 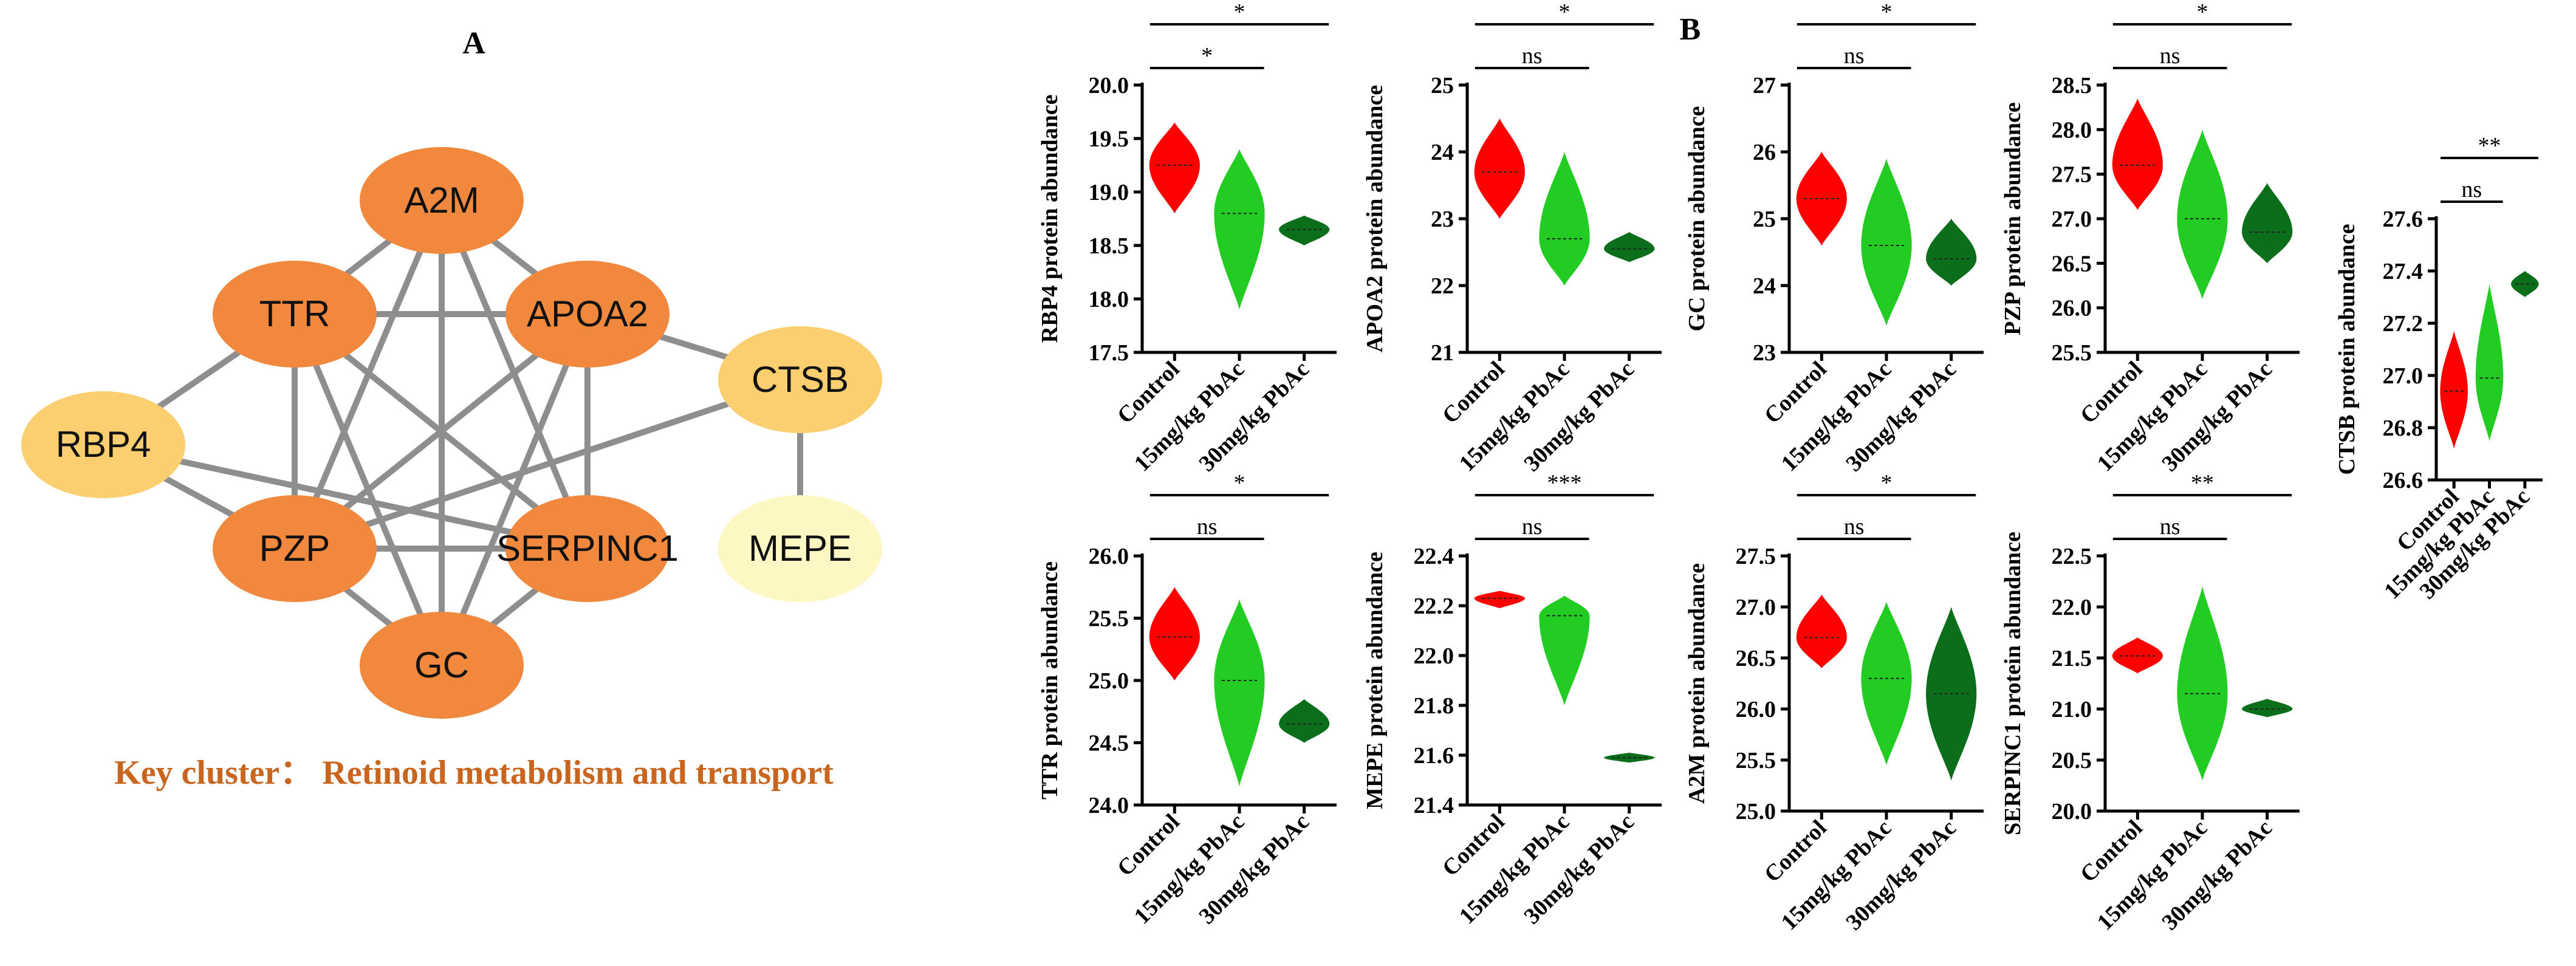 What do you see at coordinates (1434, 756) in the screenshot?
I see `y-tick-label: 21.6` at bounding box center [1434, 756].